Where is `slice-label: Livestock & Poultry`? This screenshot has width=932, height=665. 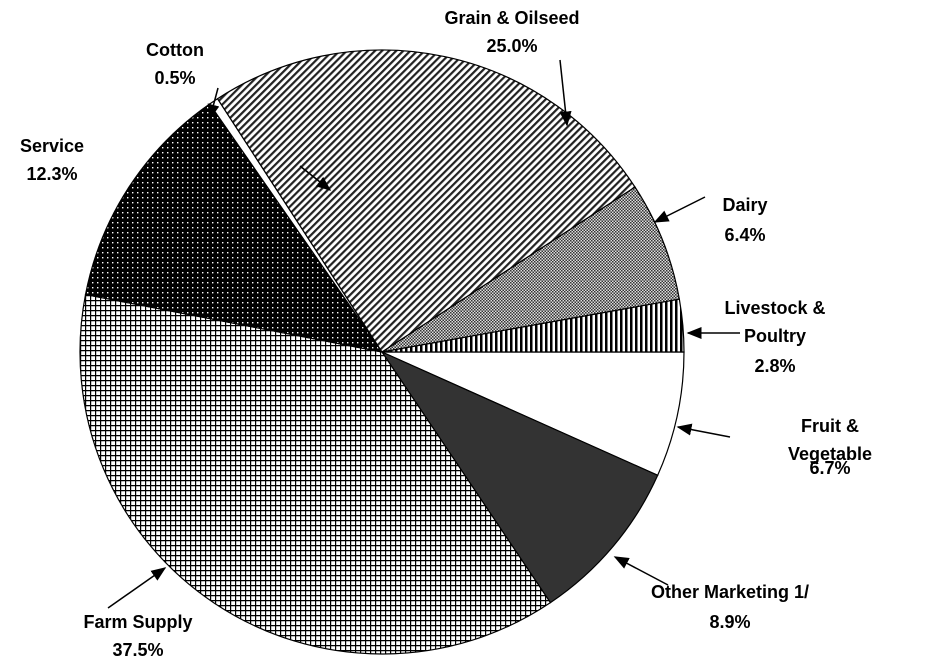
slice-label: Livestock & Poultry is located at coordinates (775, 322).